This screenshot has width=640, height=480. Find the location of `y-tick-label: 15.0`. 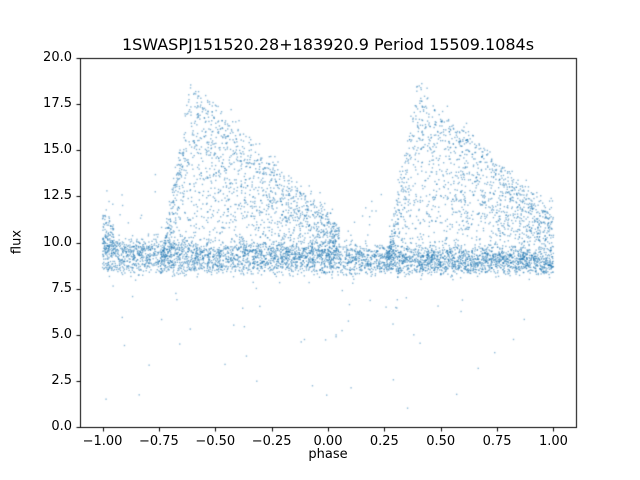

y-tick-label: 15.0 is located at coordinates (57, 150).